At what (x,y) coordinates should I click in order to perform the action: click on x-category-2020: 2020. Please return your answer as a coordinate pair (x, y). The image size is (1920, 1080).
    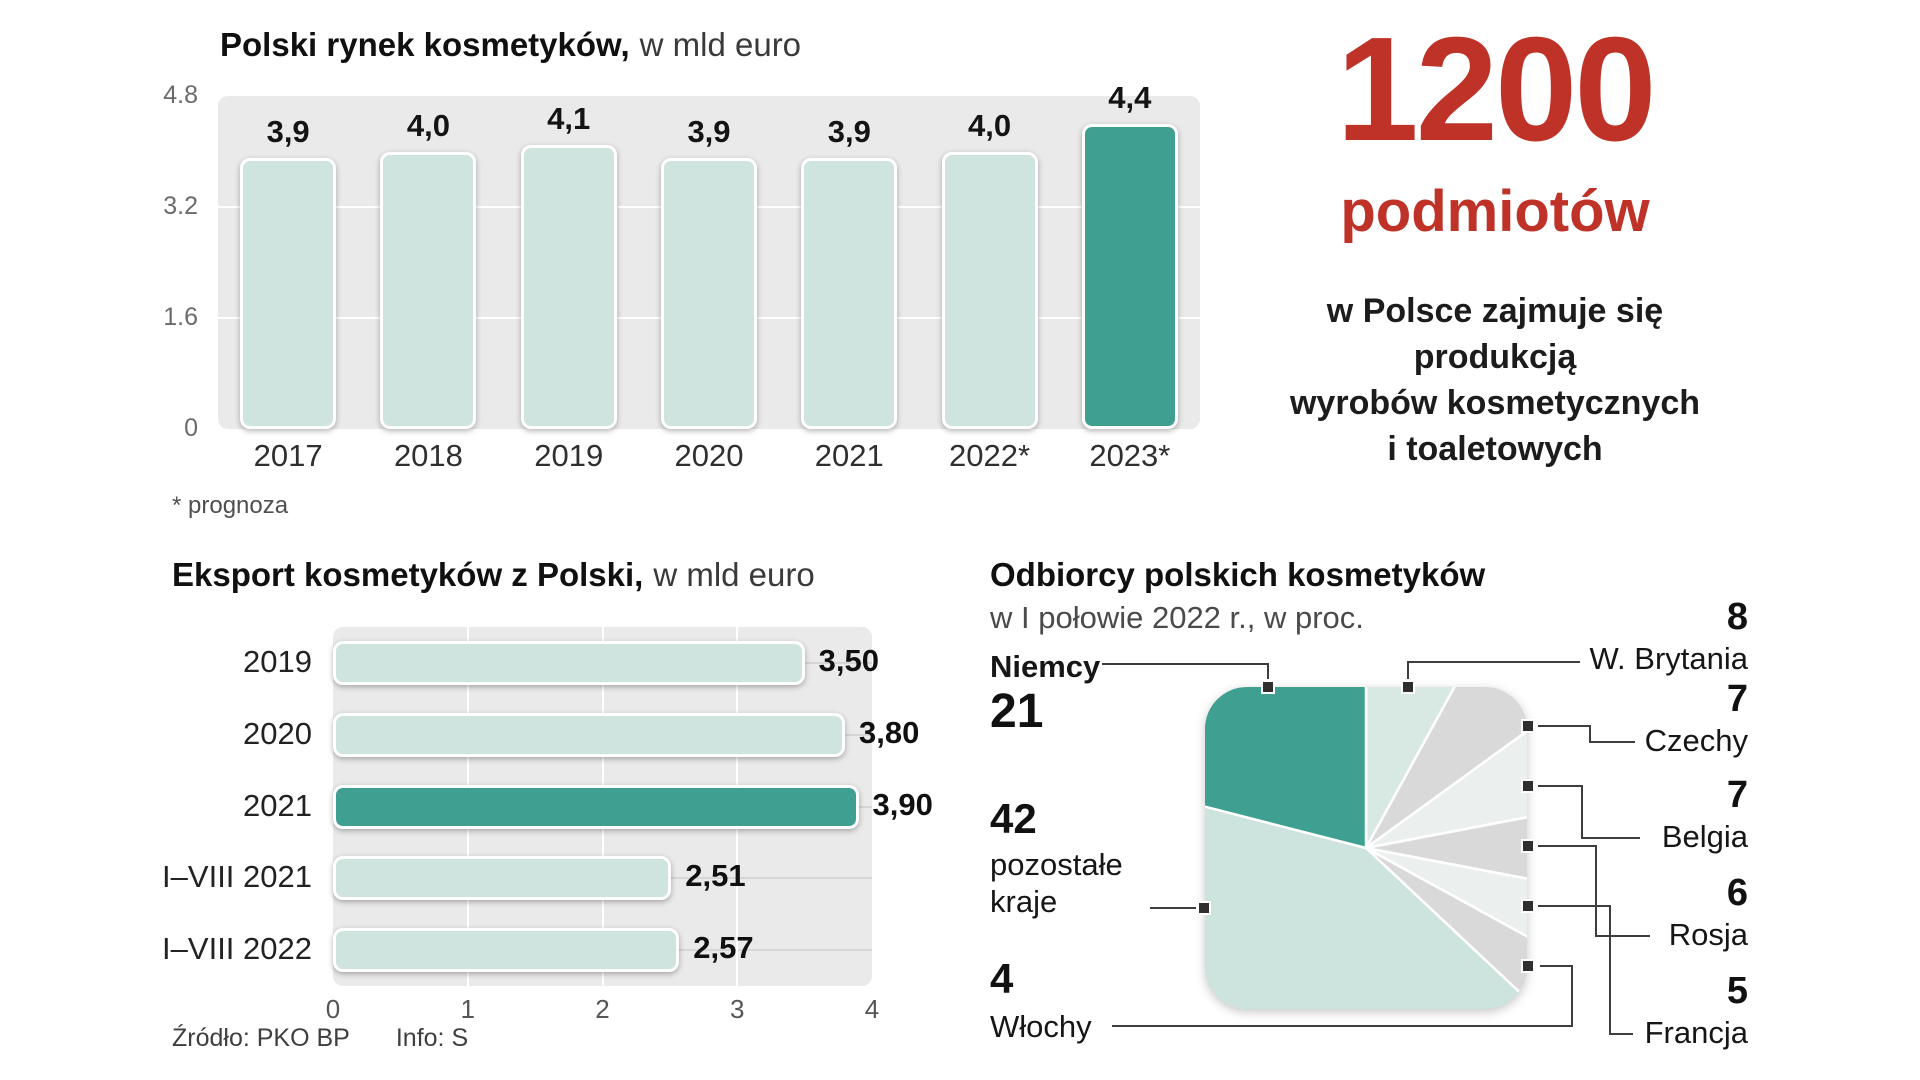
    Looking at the image, I should click on (709, 455).